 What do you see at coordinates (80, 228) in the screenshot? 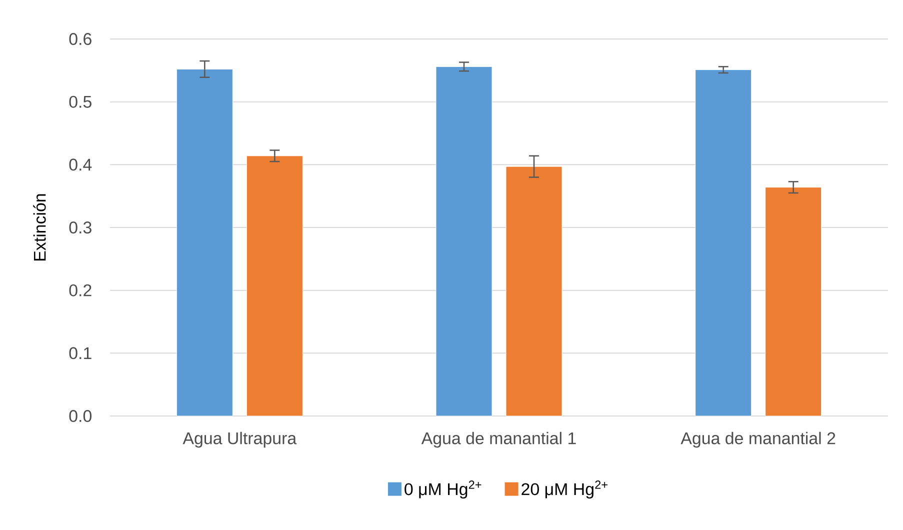
I see `y-tick-label: 0.3` at bounding box center [80, 228].